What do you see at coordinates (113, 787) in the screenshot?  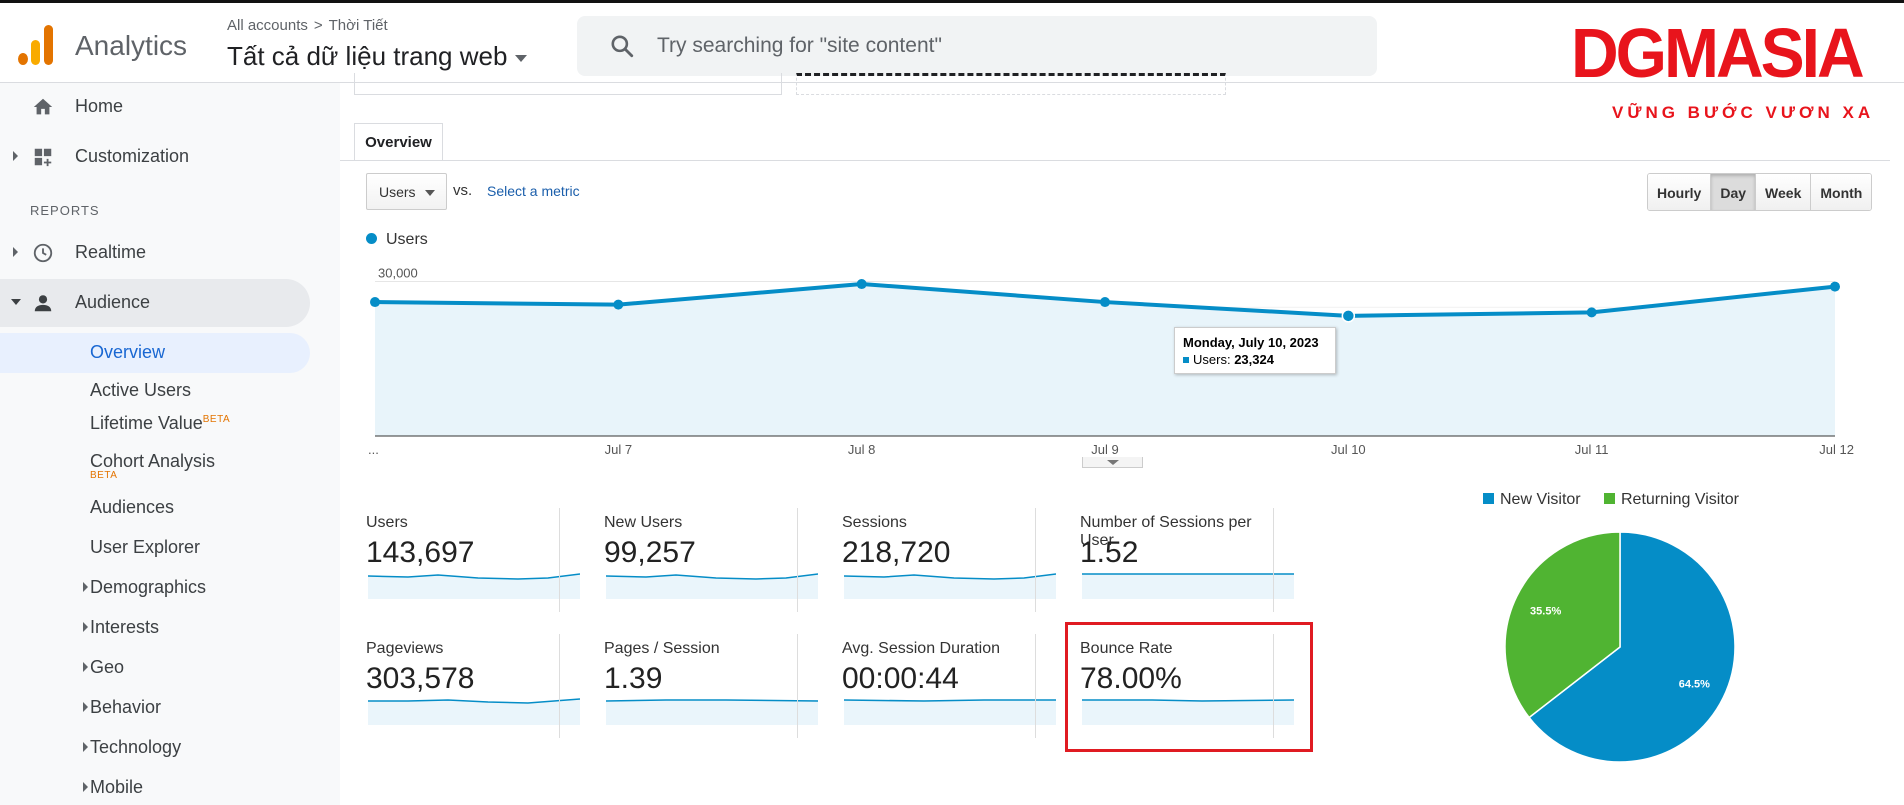 I see `sidebar-item-mobile: Mobile` at bounding box center [113, 787].